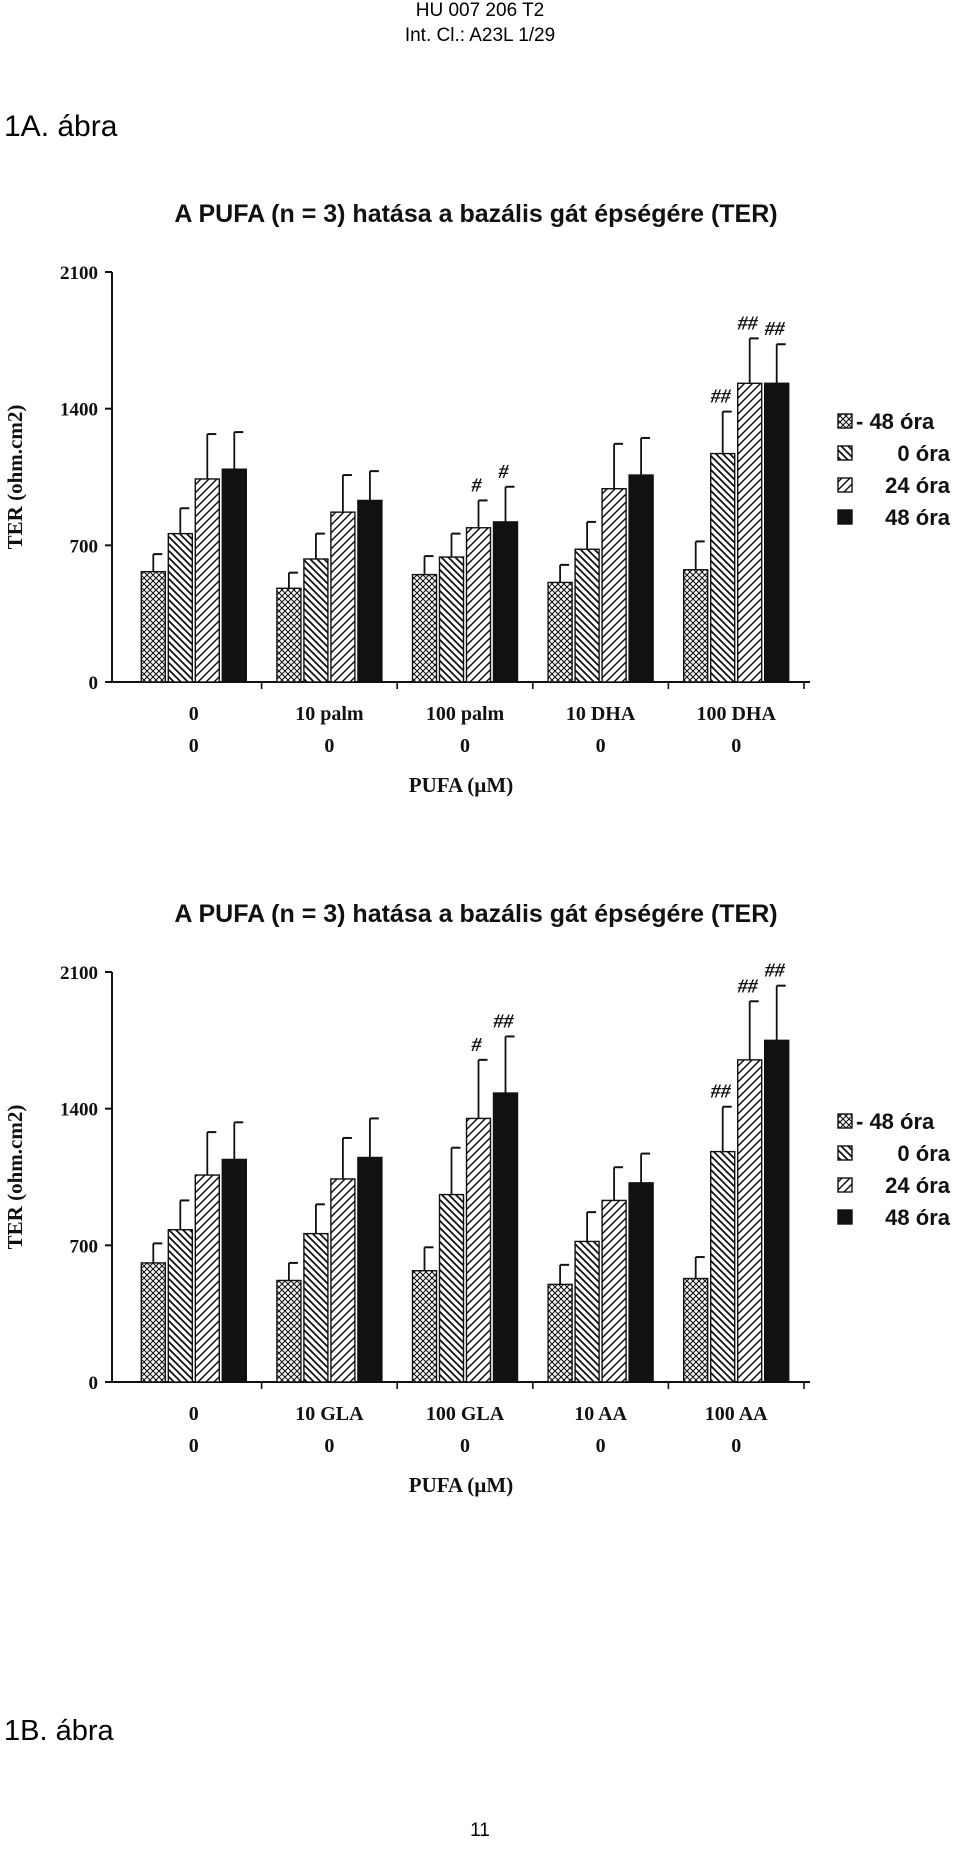  I want to click on x-category-label: 10 DHA, so click(601, 714).